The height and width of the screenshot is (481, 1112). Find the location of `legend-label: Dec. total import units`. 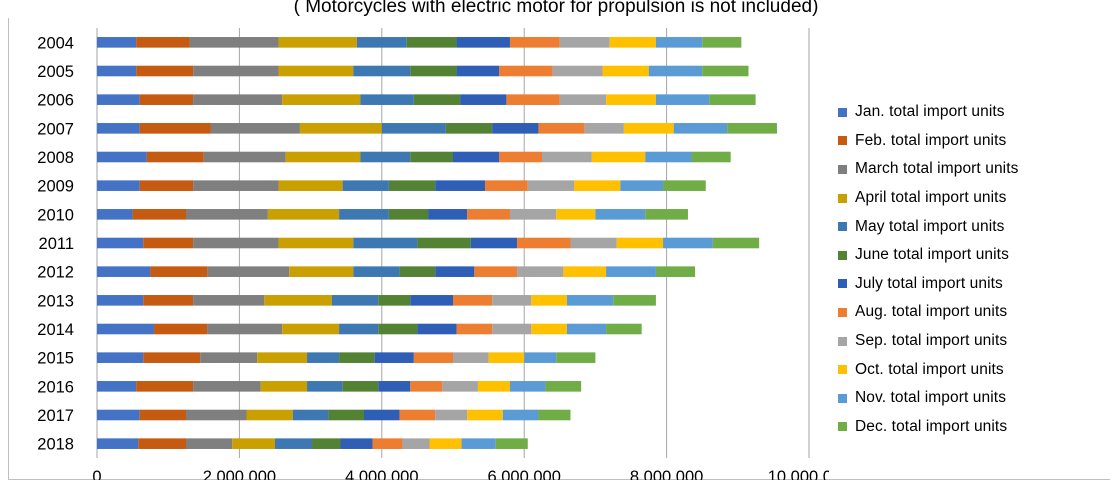

legend-label: Dec. total import units is located at coordinates (931, 426).